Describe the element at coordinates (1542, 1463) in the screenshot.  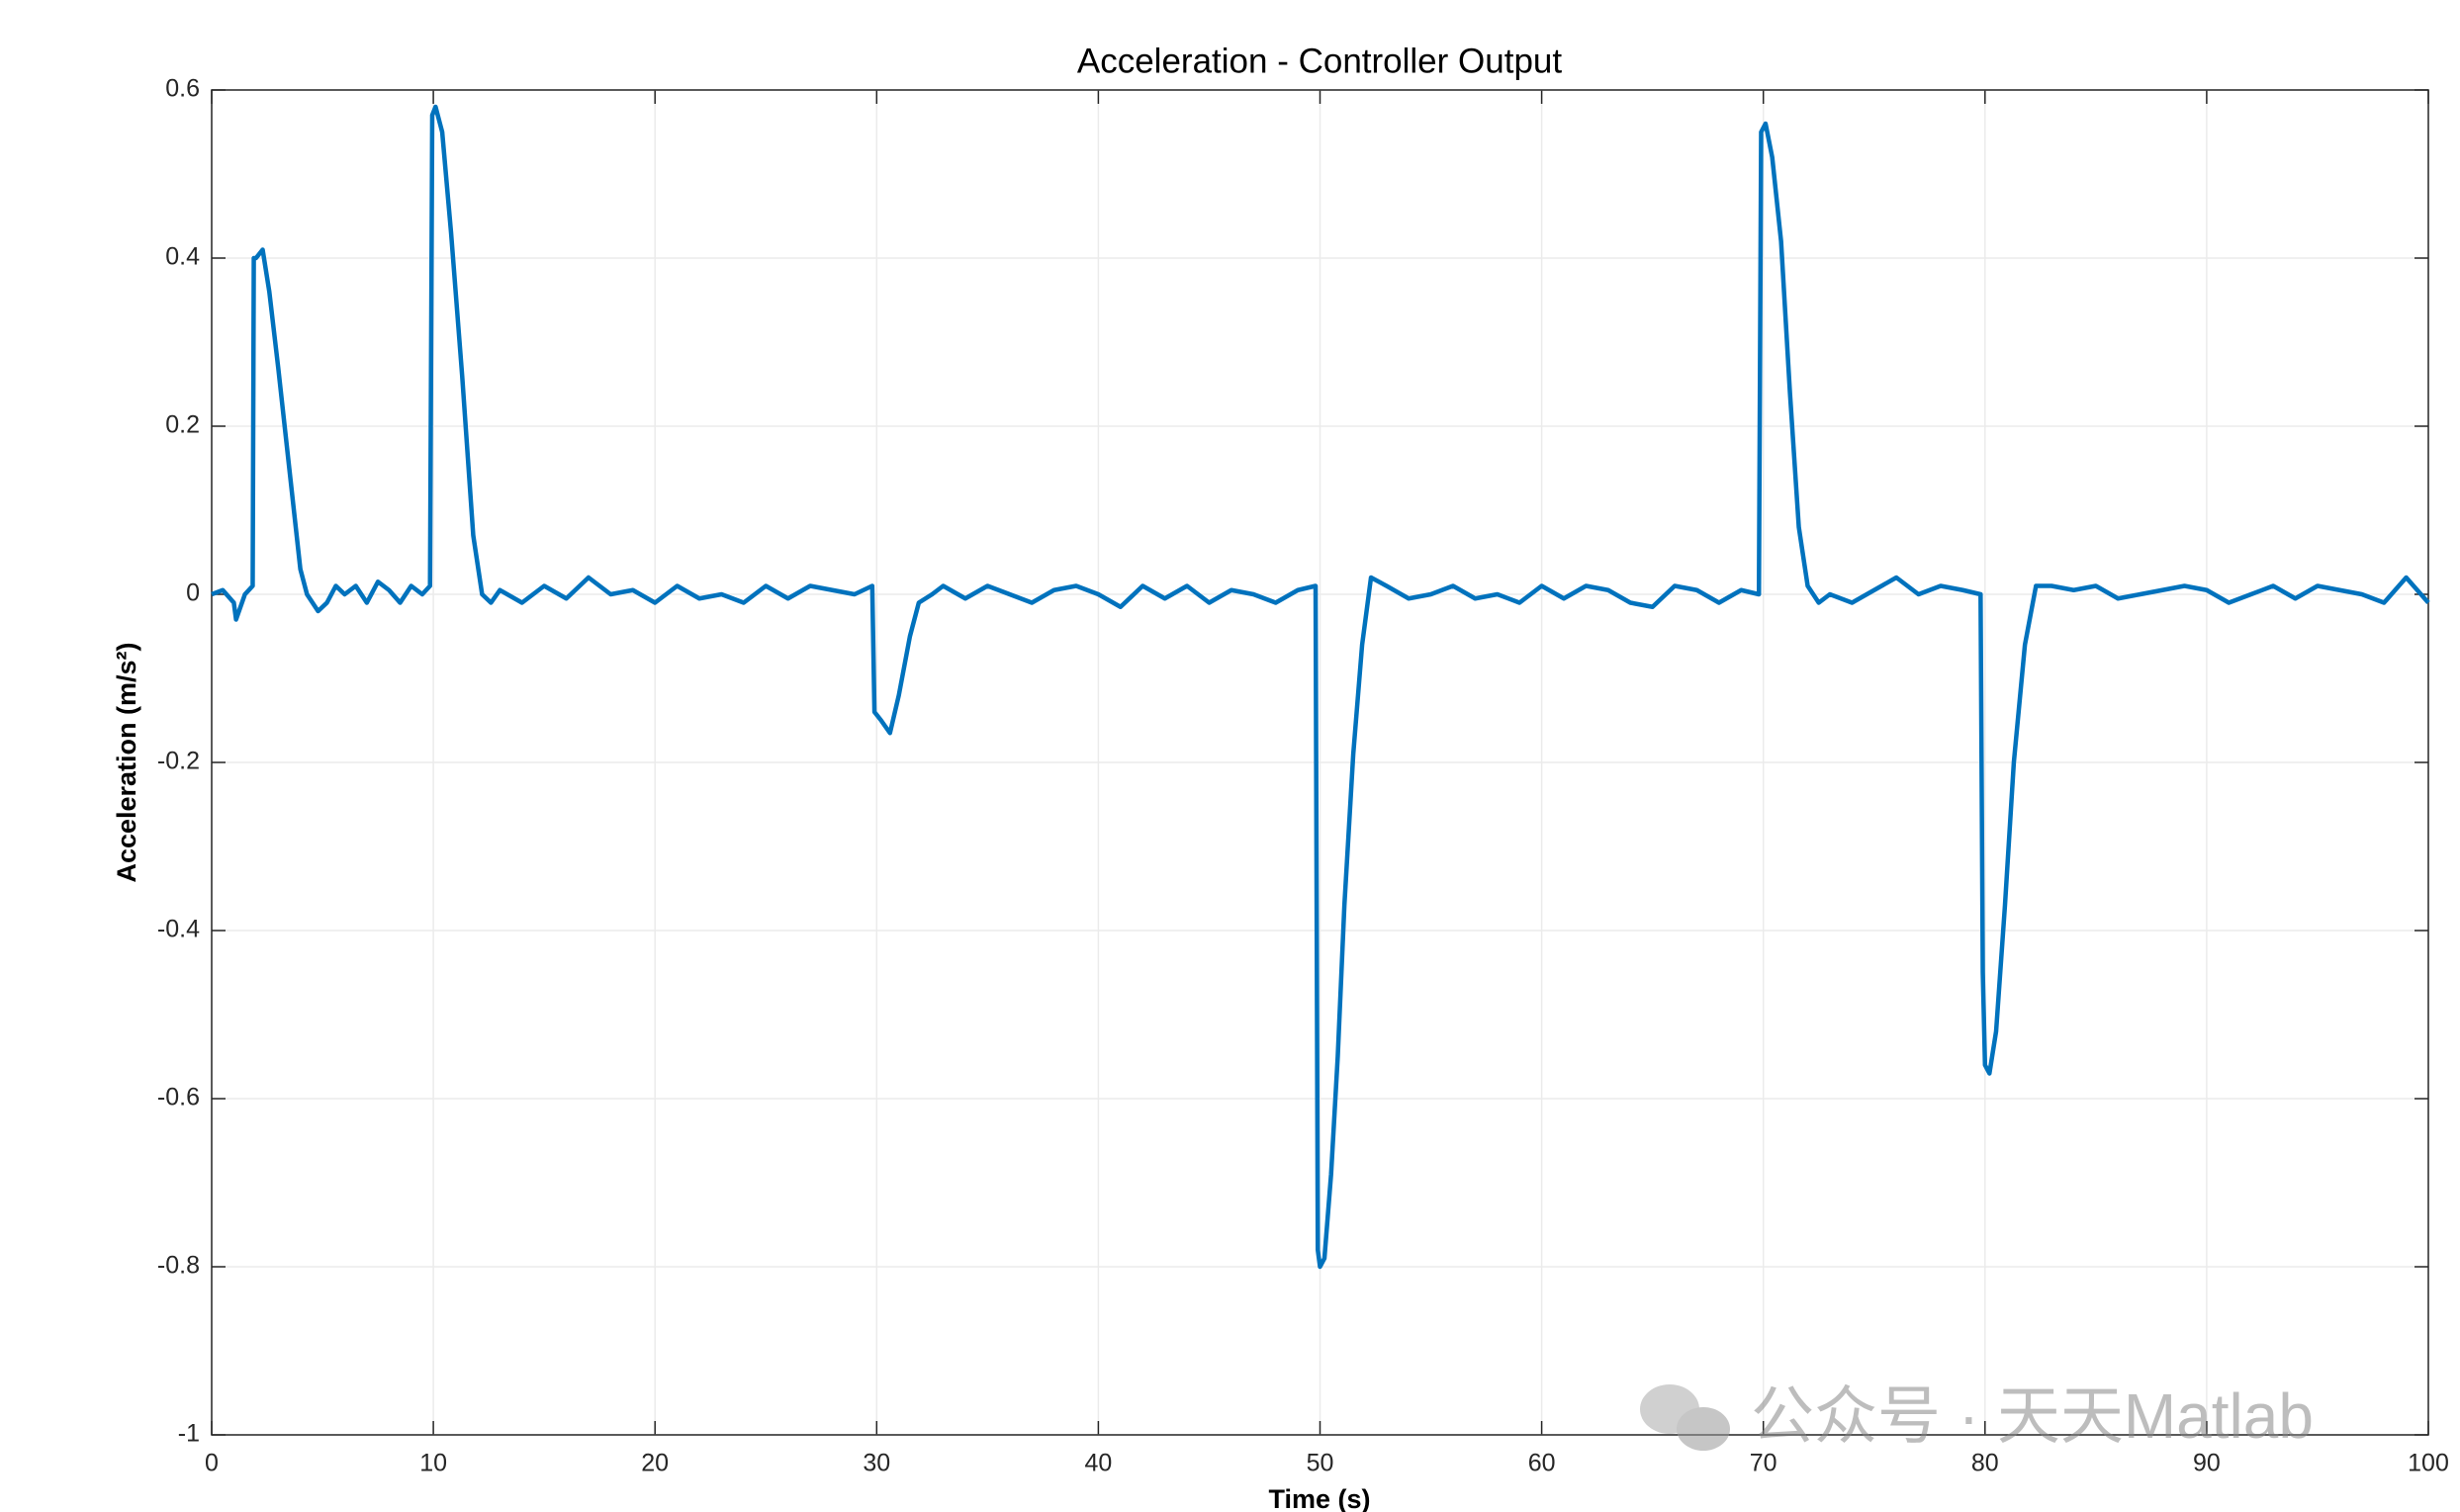
I see `x-tick-label: 60` at that location.